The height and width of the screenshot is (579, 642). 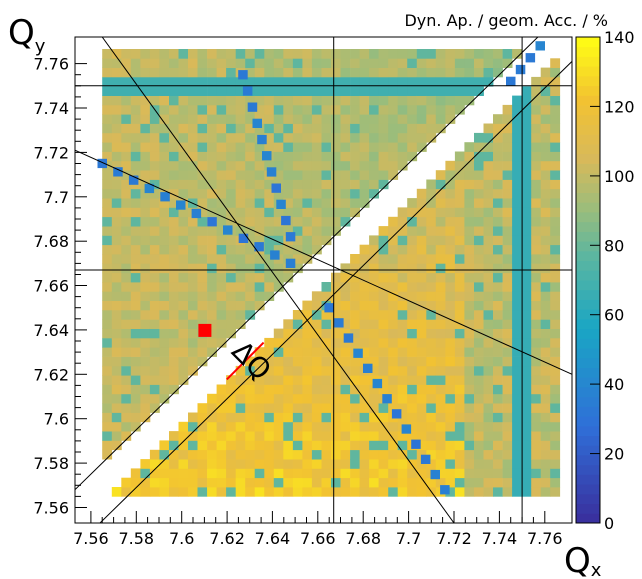 What do you see at coordinates (619, 37) in the screenshot?
I see `colorbar-tick-label: 140` at bounding box center [619, 37].